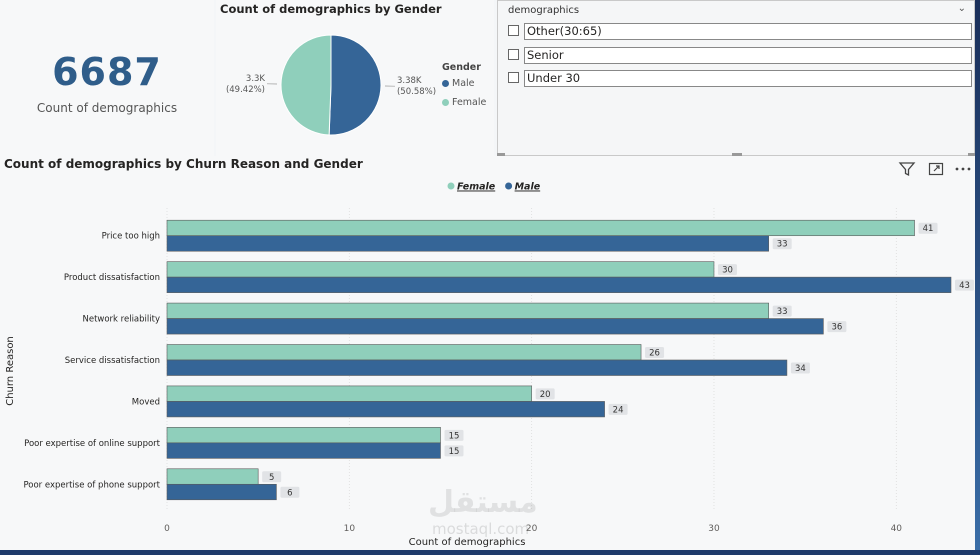 This screenshot has height=555, width=980. What do you see at coordinates (112, 278) in the screenshot?
I see `y-tick-label: Product dissatisfaction` at bounding box center [112, 278].